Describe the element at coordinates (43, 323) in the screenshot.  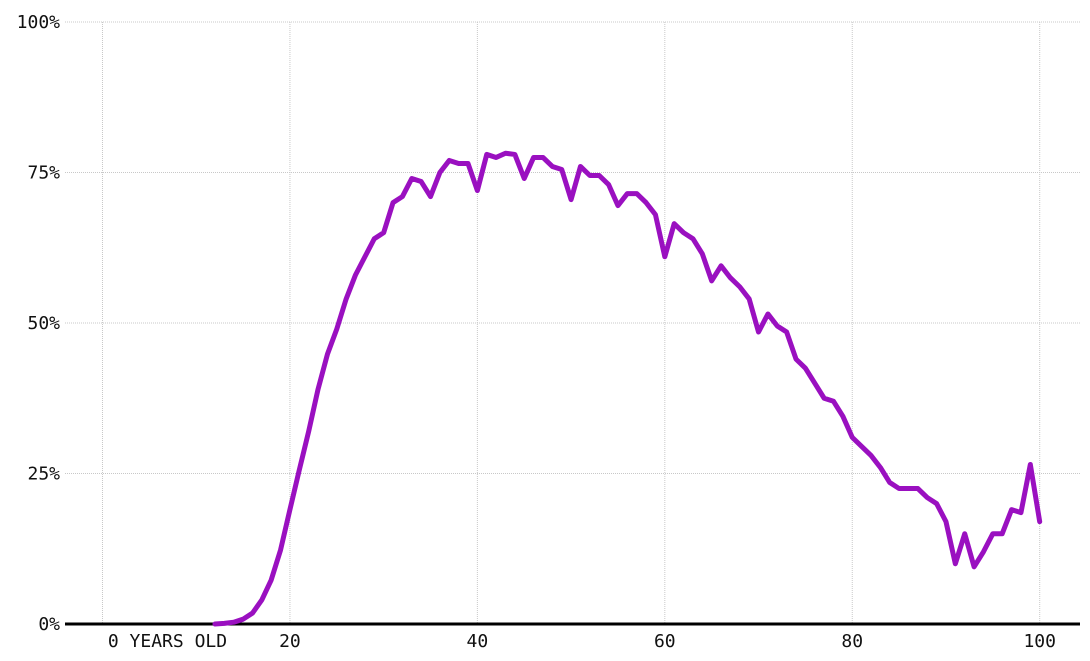
I see `y-tick-label: 50%` at that location.